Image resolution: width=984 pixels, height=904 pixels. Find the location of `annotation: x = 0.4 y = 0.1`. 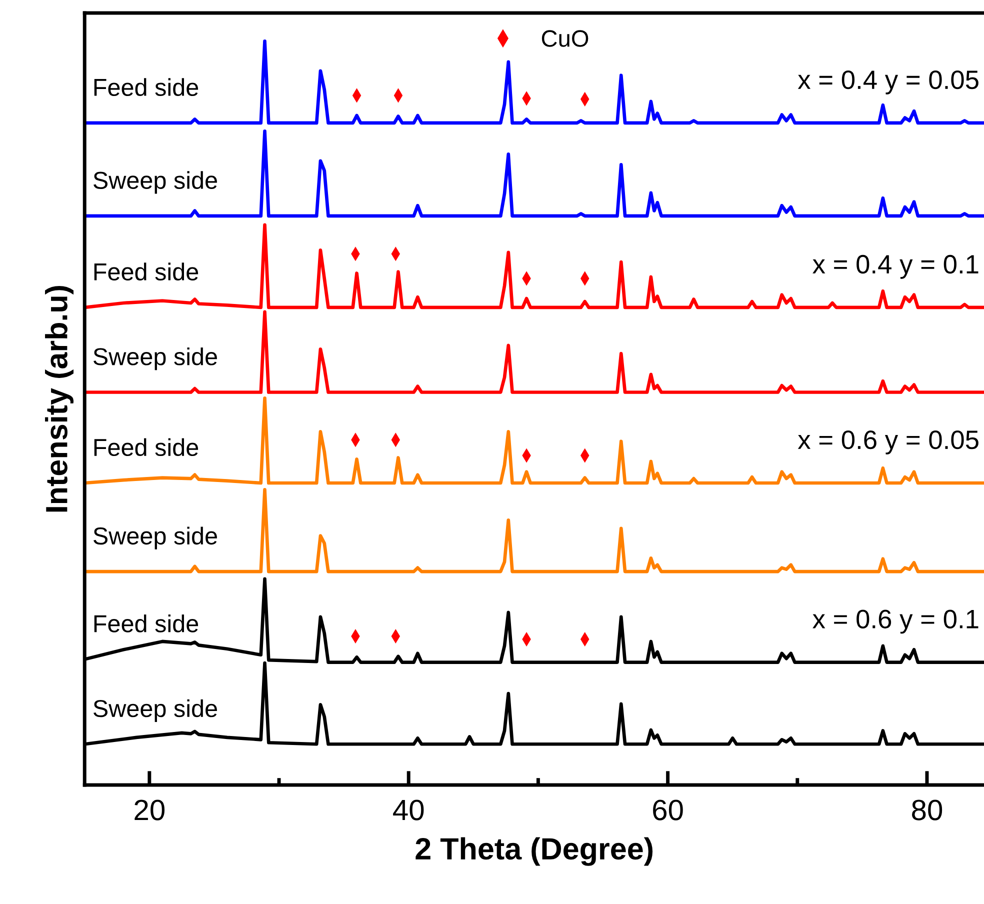

annotation: x = 0.4 y = 0.1 is located at coordinates (895, 266).